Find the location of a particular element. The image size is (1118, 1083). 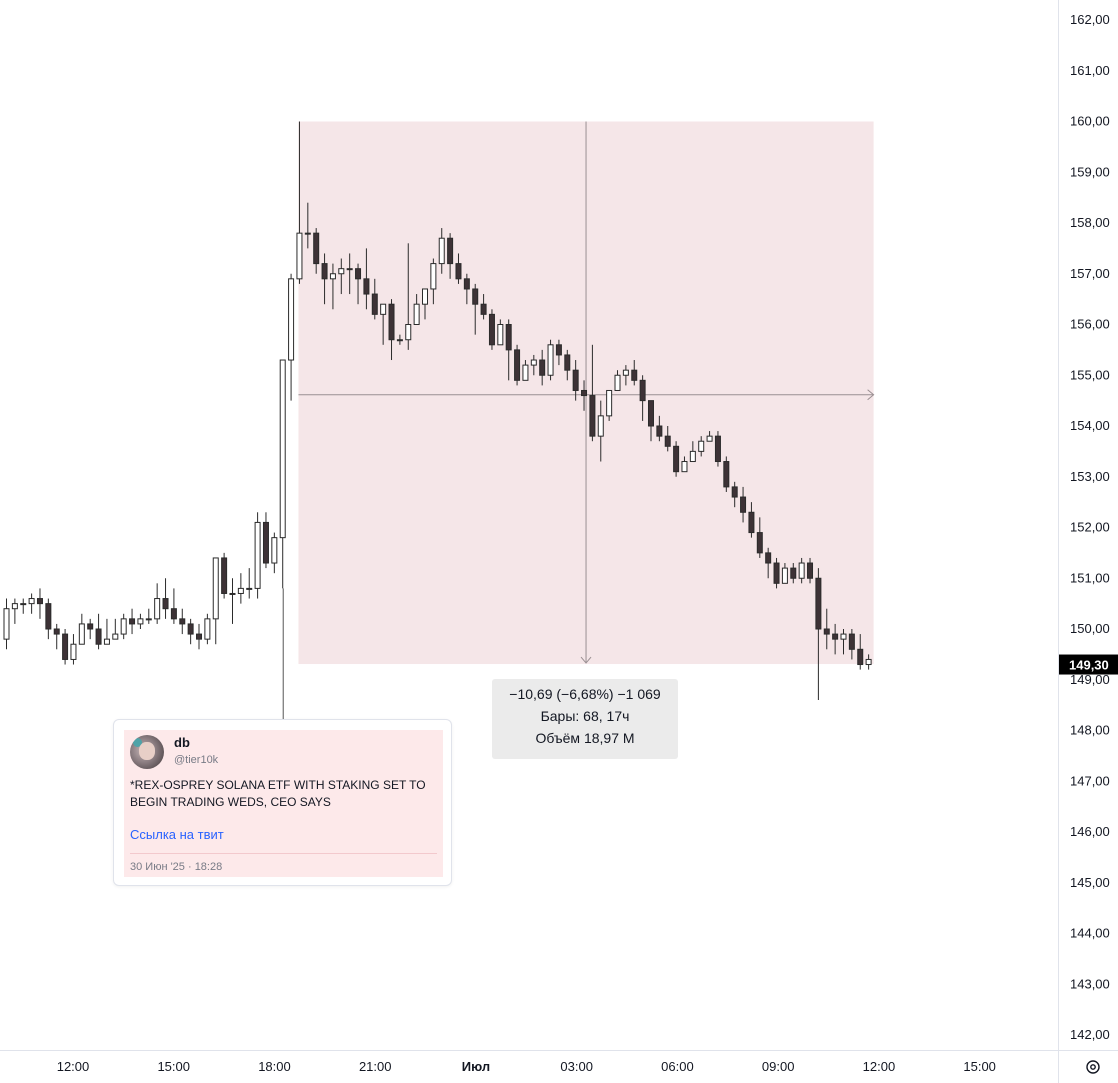

price-tick-label: 143,00 is located at coordinates (1090, 983).